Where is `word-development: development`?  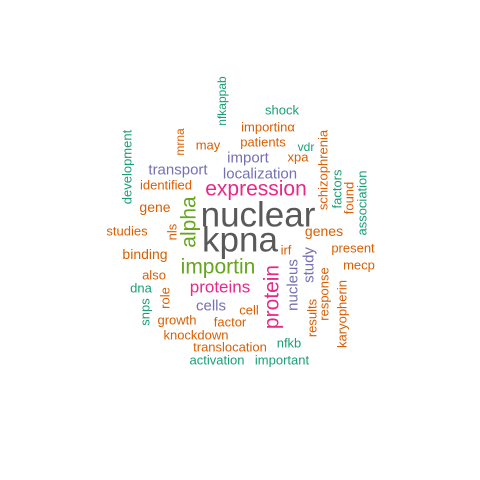 word-development: development is located at coordinates (127, 167).